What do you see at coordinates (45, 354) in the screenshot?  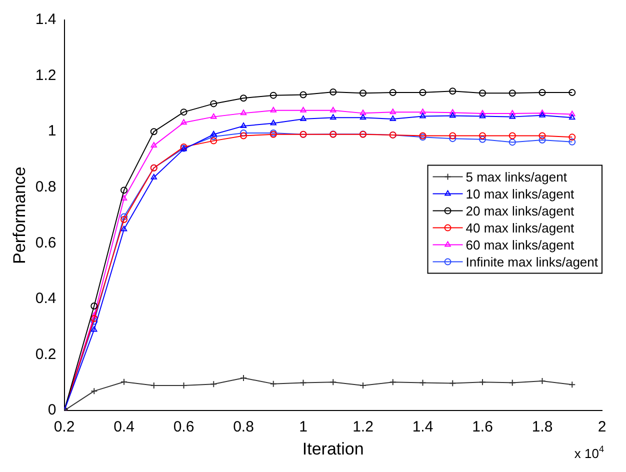 I see `y-tick-label: 0.2` at bounding box center [45, 354].